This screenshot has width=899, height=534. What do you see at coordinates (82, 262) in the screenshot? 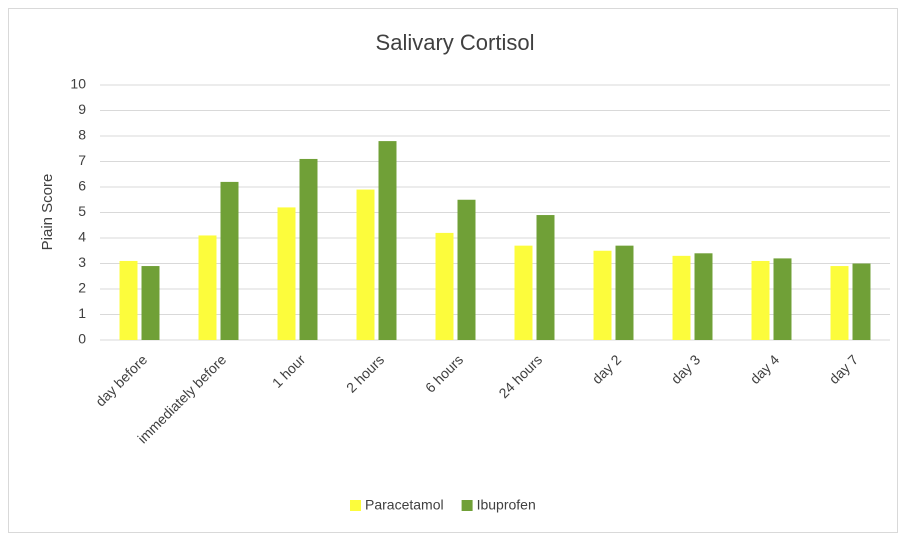
I see `y-tick-label: 3` at bounding box center [82, 262].